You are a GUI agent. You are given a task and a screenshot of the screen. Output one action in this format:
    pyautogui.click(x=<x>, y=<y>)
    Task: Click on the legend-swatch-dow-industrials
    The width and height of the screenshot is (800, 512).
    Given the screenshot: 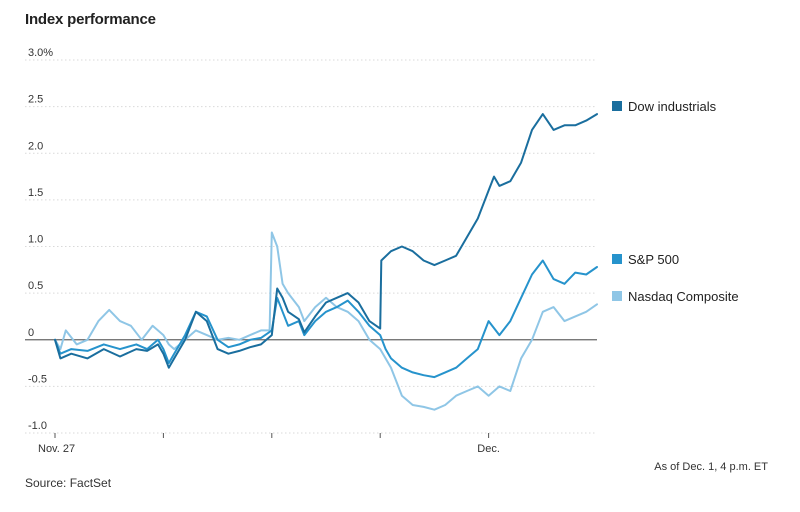 What is the action you would take?
    pyautogui.click(x=617, y=106)
    